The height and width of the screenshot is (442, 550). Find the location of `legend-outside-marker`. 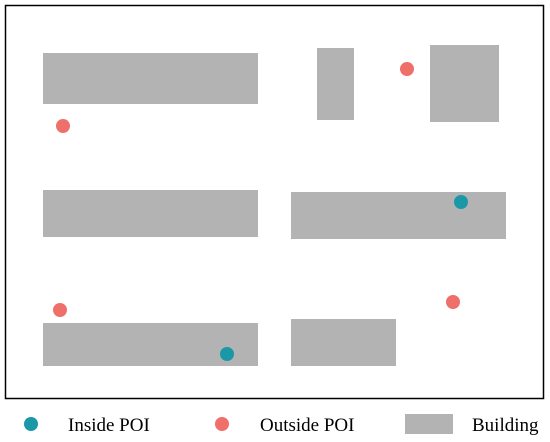

legend-outside-marker is located at coordinates (222, 424).